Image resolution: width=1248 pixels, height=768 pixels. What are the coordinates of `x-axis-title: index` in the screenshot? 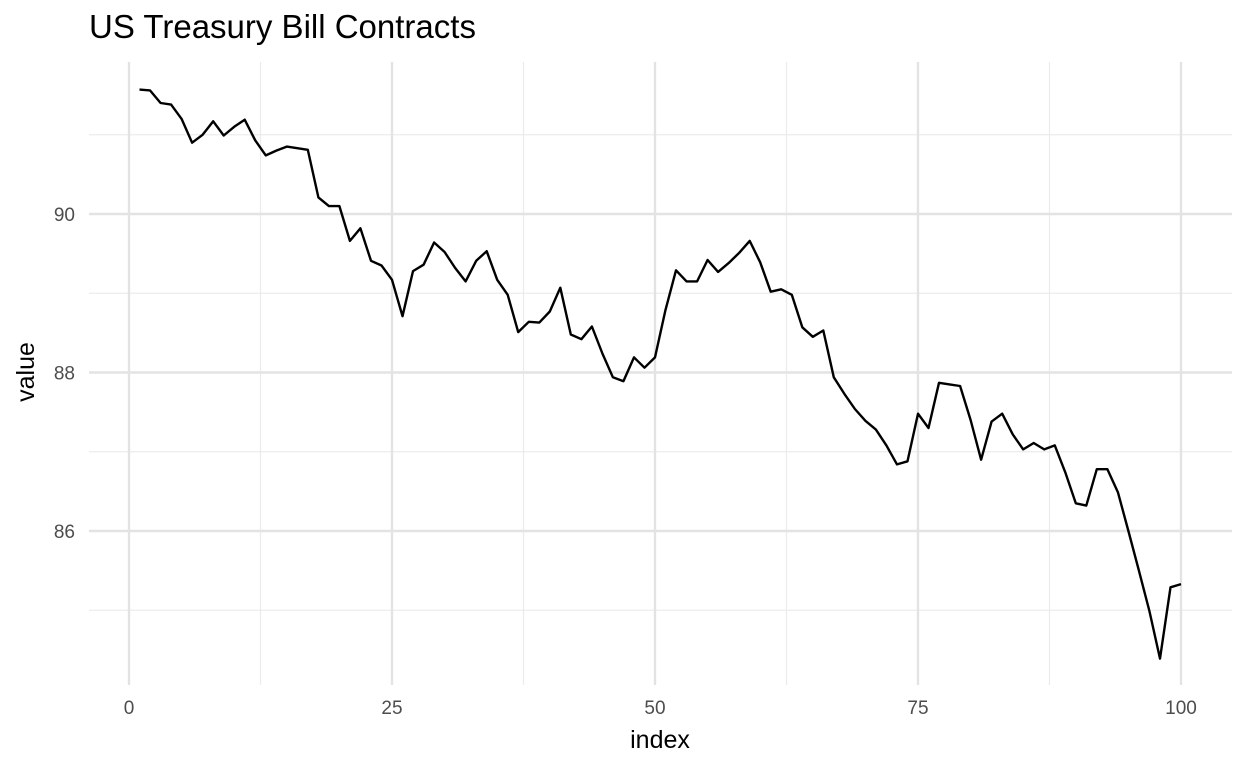 It's located at (660, 740).